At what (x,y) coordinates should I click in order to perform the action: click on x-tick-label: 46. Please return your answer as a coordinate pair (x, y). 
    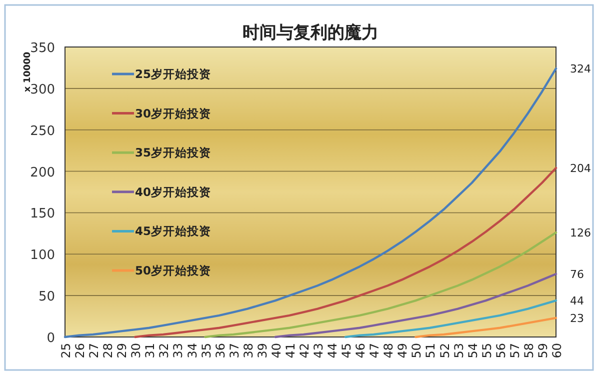
    Looking at the image, I should click on (361, 350).